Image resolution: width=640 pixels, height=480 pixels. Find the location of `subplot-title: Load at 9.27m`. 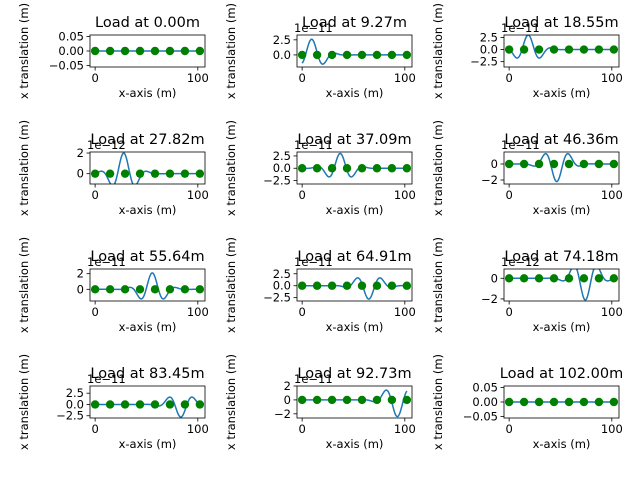

subplot-title: Load at 9.27m is located at coordinates (354, 23).